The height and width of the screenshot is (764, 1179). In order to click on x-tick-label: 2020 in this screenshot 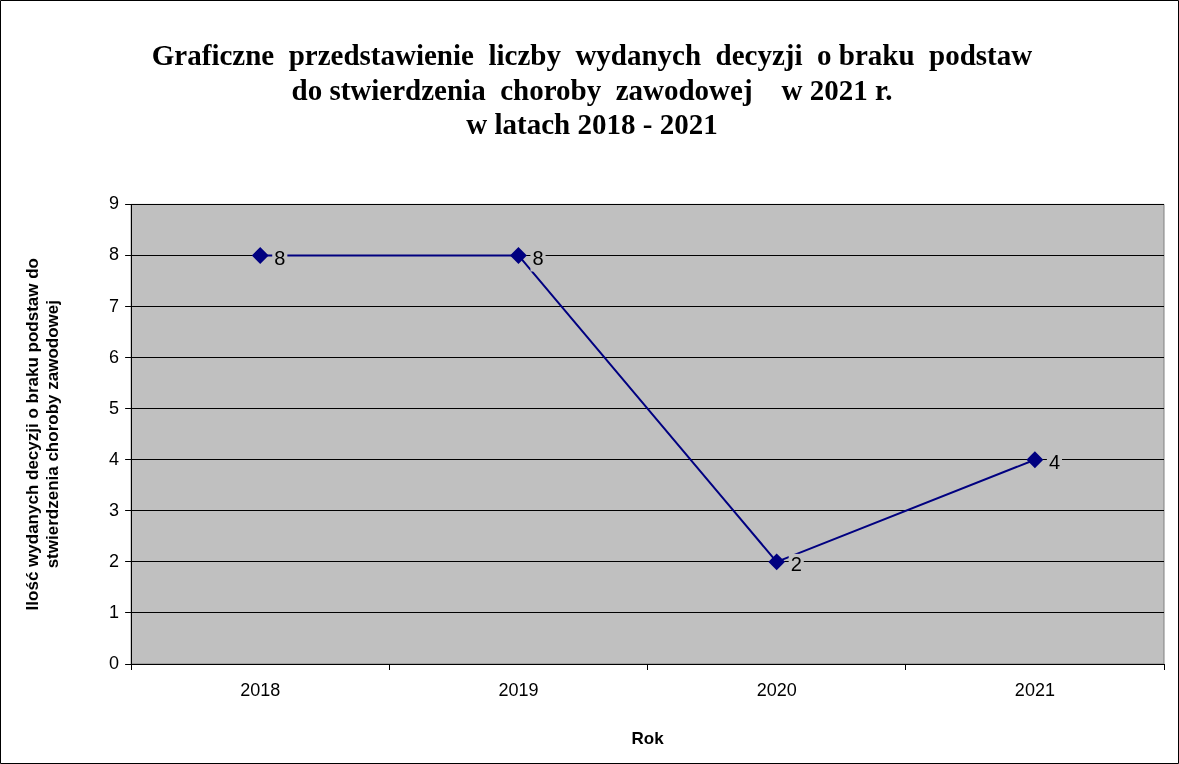, I will do `click(776, 689)`.